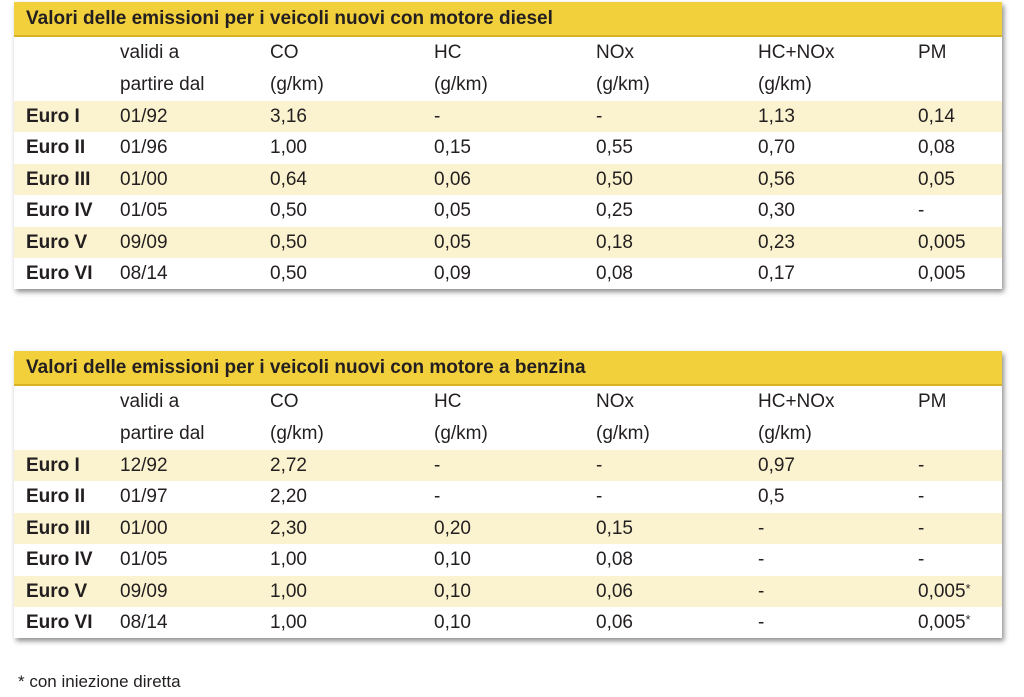  I want to click on euro-class: Euro II, so click(56, 497).